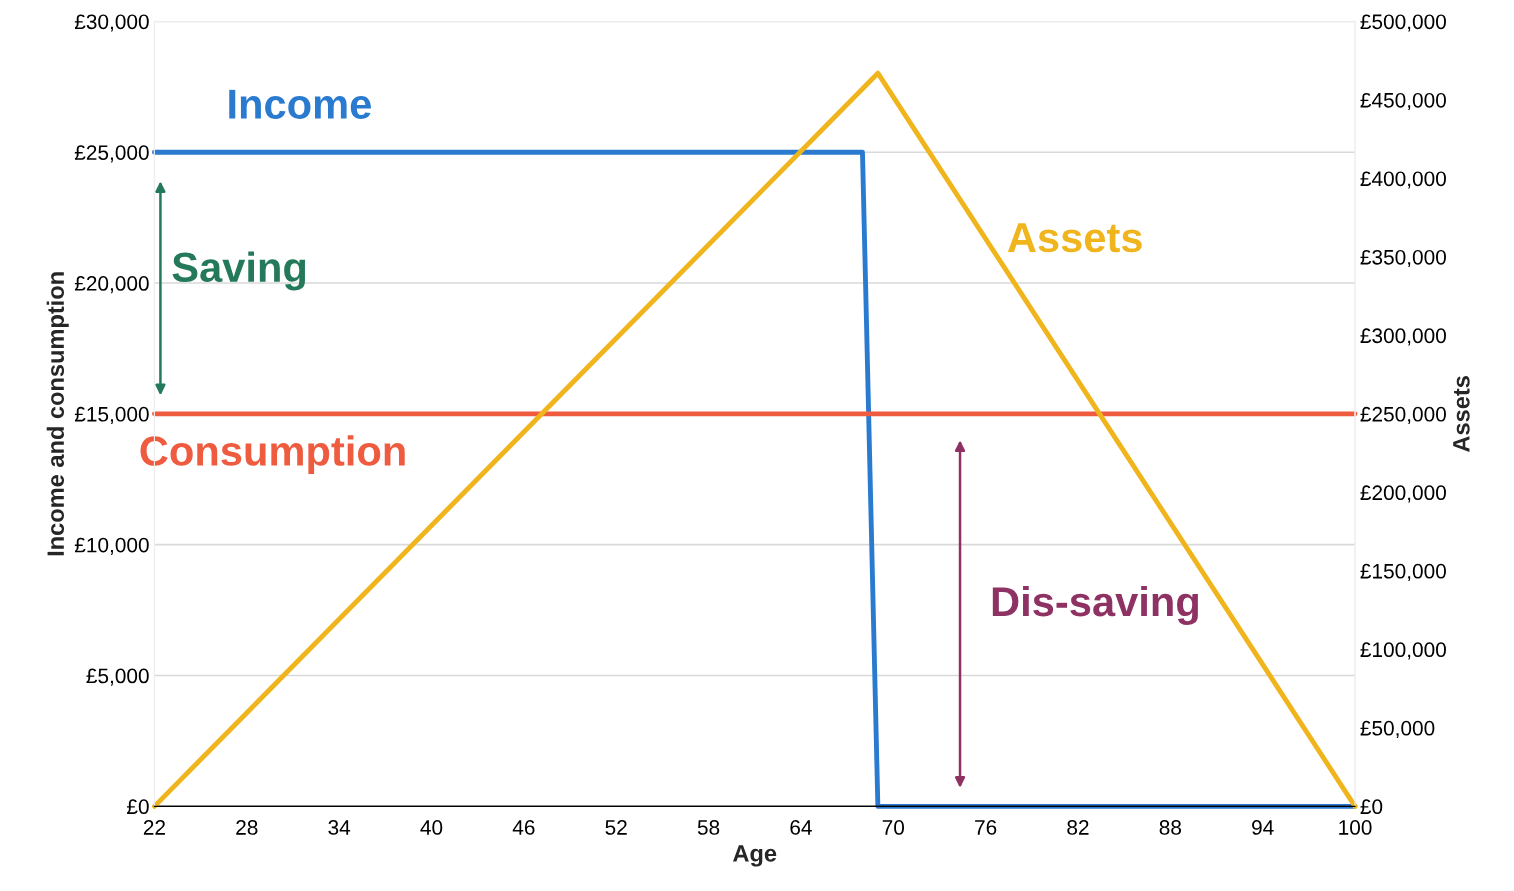  Describe the element at coordinates (339, 827) in the screenshot. I see `x-tick-label: 34` at that location.